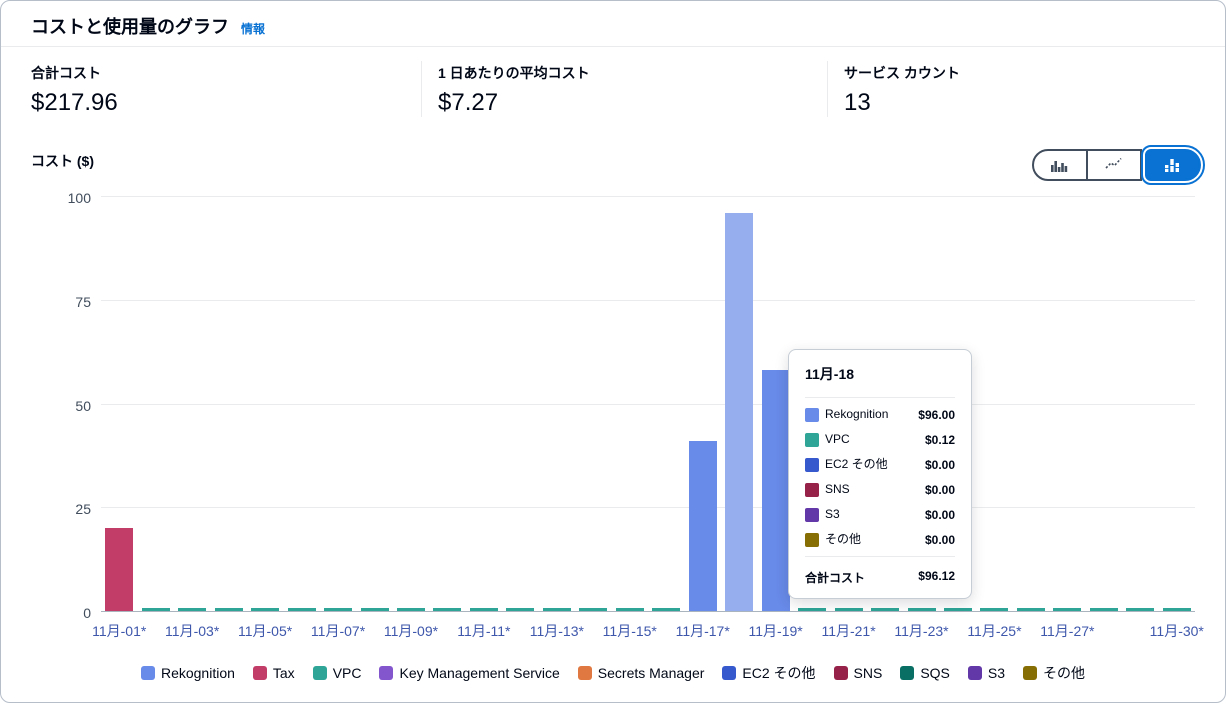 The image size is (1226, 703). I want to click on grouped-bar-chart-button, so click(1060, 165).